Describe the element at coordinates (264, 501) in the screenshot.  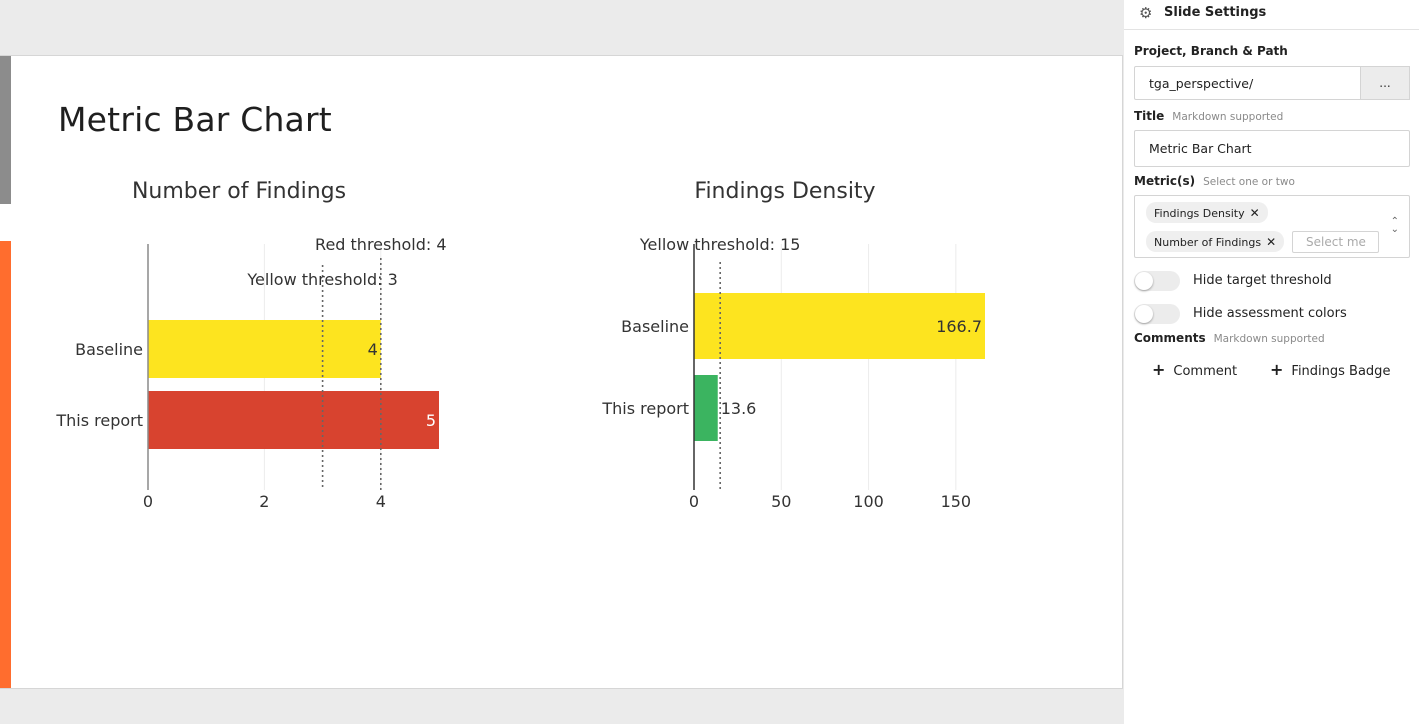
I see `tick-label: 2` at that location.